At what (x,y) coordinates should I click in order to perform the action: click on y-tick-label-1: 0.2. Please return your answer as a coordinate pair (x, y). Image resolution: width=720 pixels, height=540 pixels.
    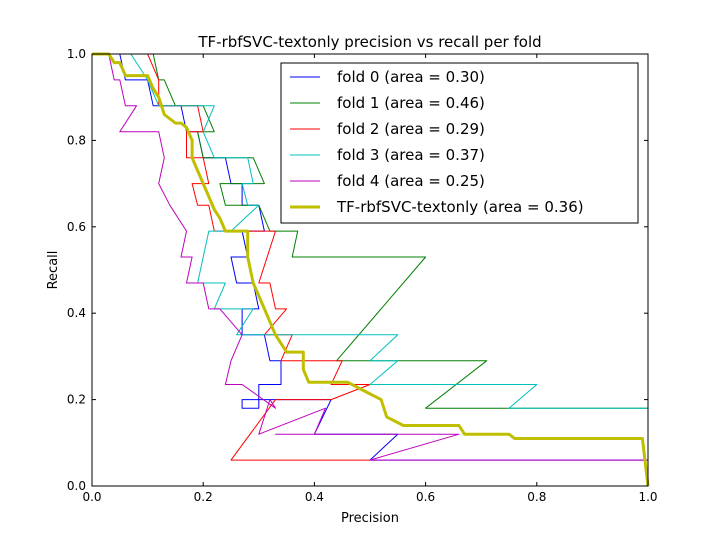
    Looking at the image, I should click on (76, 400).